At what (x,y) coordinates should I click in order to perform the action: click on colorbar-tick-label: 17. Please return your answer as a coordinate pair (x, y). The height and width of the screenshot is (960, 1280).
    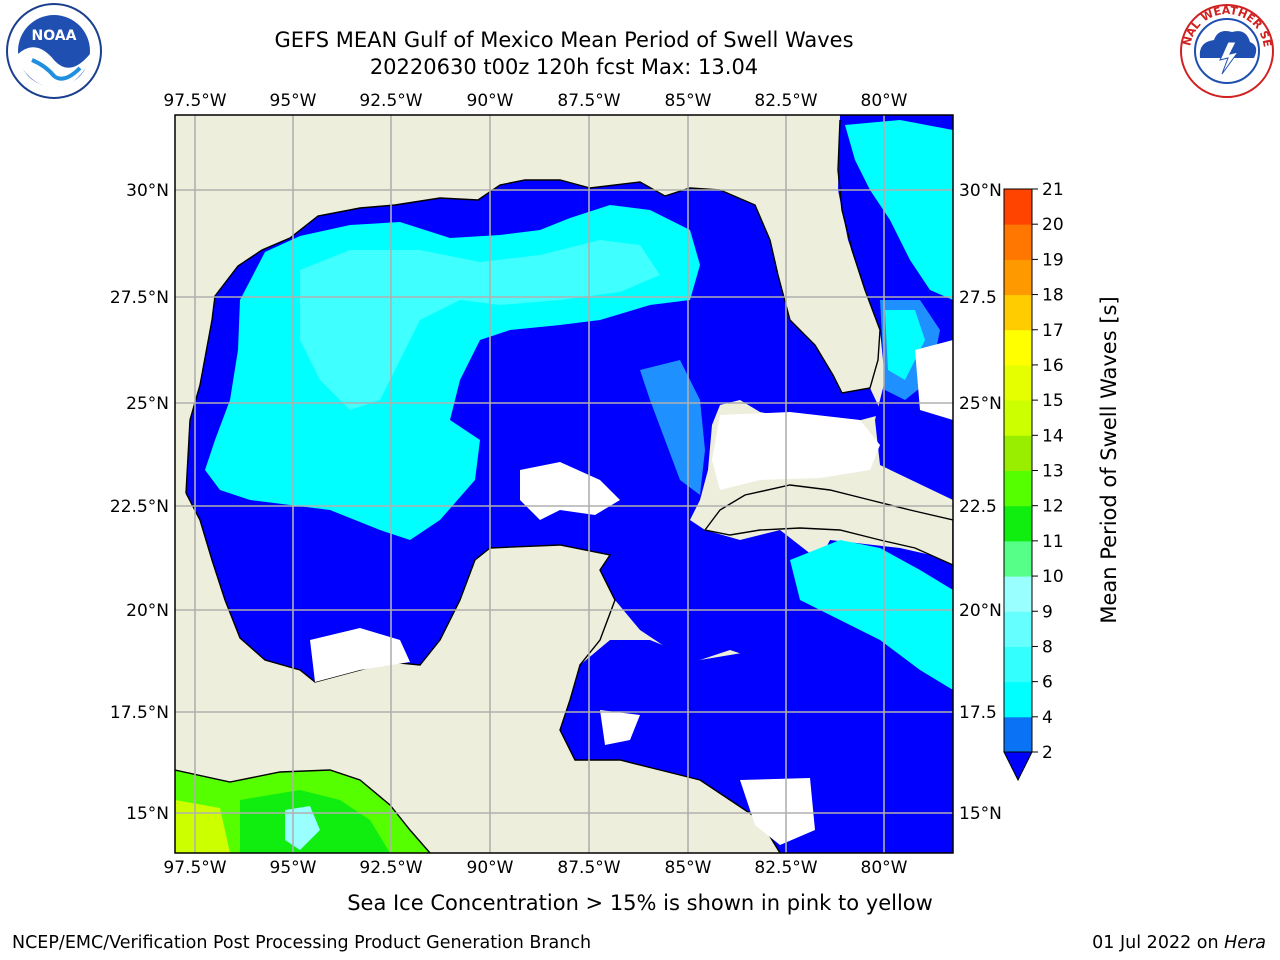
    Looking at the image, I should click on (1053, 331).